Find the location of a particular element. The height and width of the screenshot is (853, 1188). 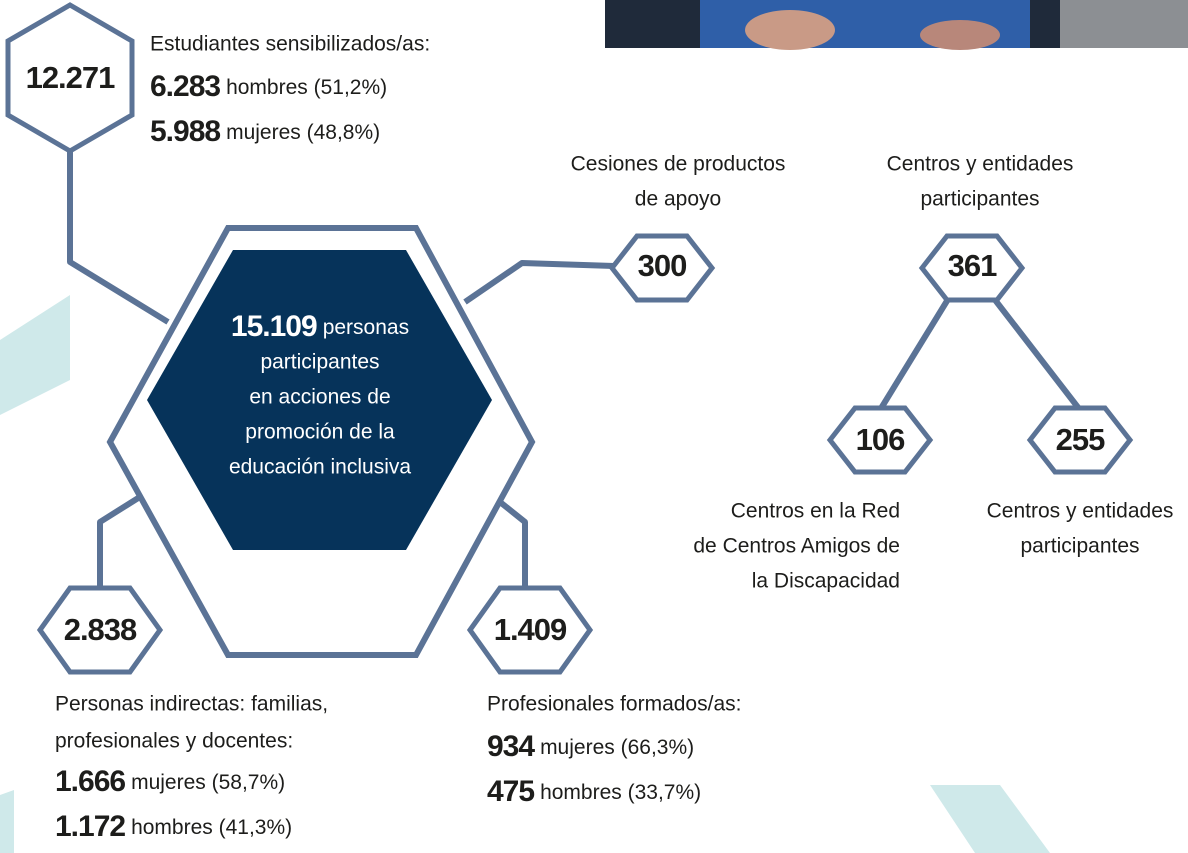

photo is located at coordinates (896, 25).